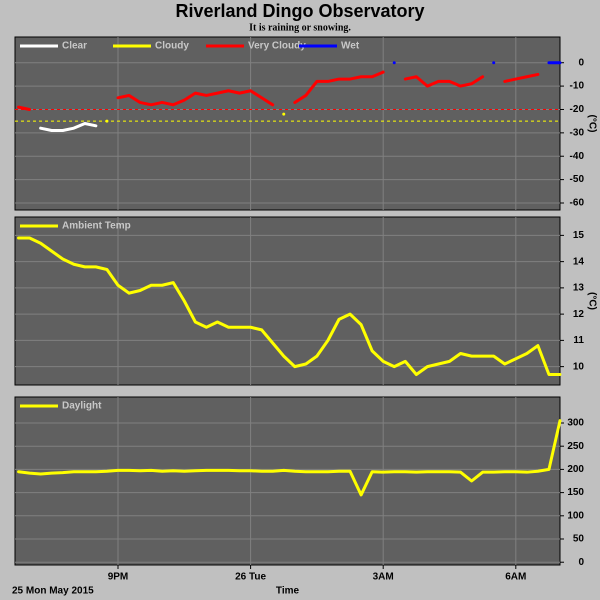 The height and width of the screenshot is (600, 600). Describe the element at coordinates (575, 515) in the screenshot. I see `y-tick-label: 100` at that location.